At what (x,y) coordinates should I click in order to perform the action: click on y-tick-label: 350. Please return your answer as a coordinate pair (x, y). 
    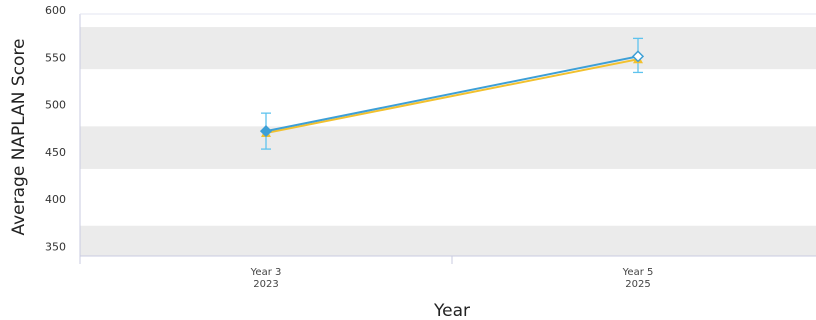
    Looking at the image, I should click on (55, 247).